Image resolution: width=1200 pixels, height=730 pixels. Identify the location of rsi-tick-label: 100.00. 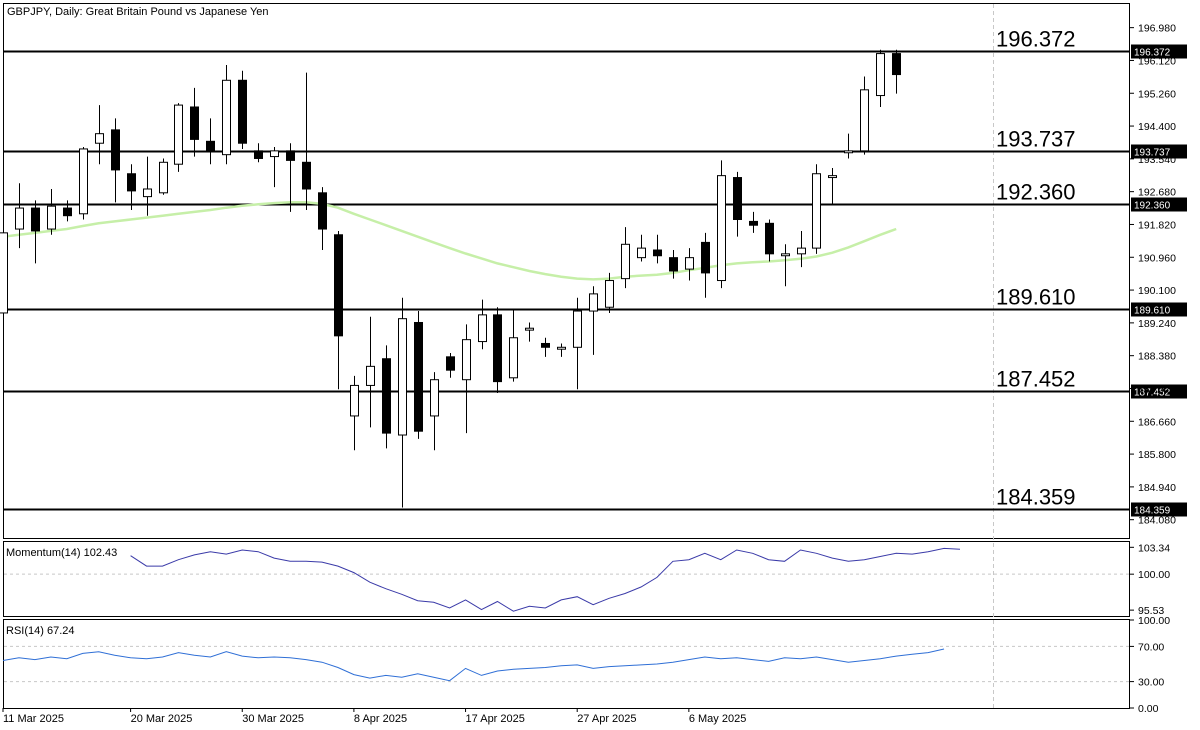
(1154, 621).